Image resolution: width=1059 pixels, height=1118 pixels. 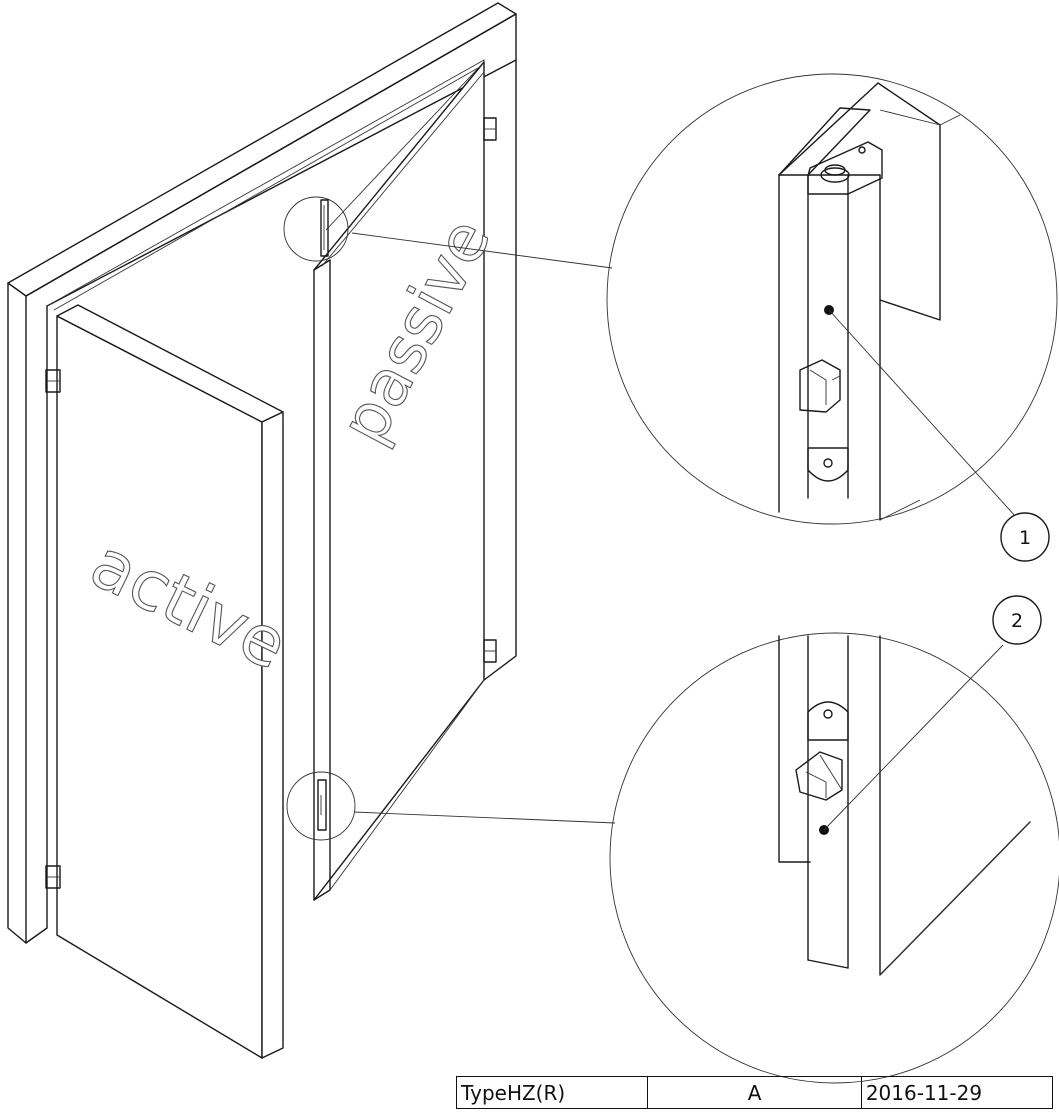 I want to click on title-block: TypeHZ(R) A 2016-11-29, so click(x=754, y=1092).